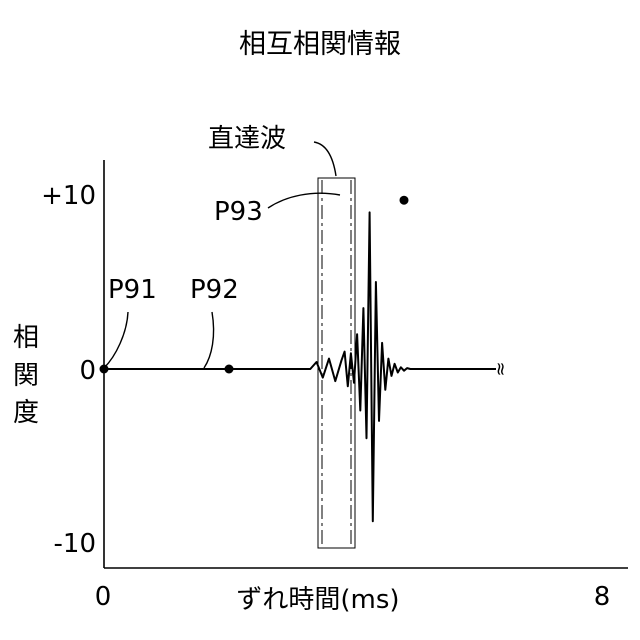 The image size is (640, 640). I want to click on point-p92-label: P92, so click(214, 290).